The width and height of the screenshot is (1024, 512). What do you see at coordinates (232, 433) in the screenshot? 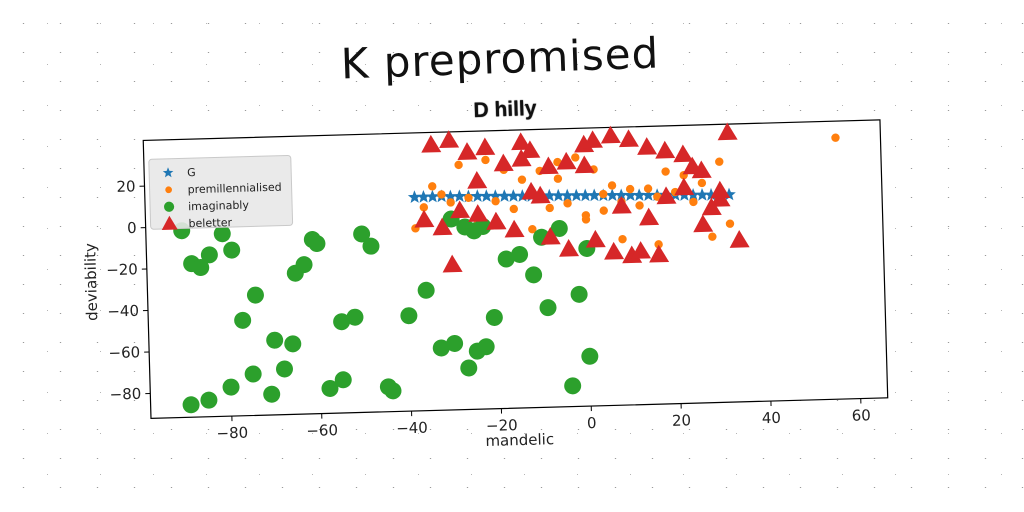
I see `x-tick-label: −80` at bounding box center [232, 433].